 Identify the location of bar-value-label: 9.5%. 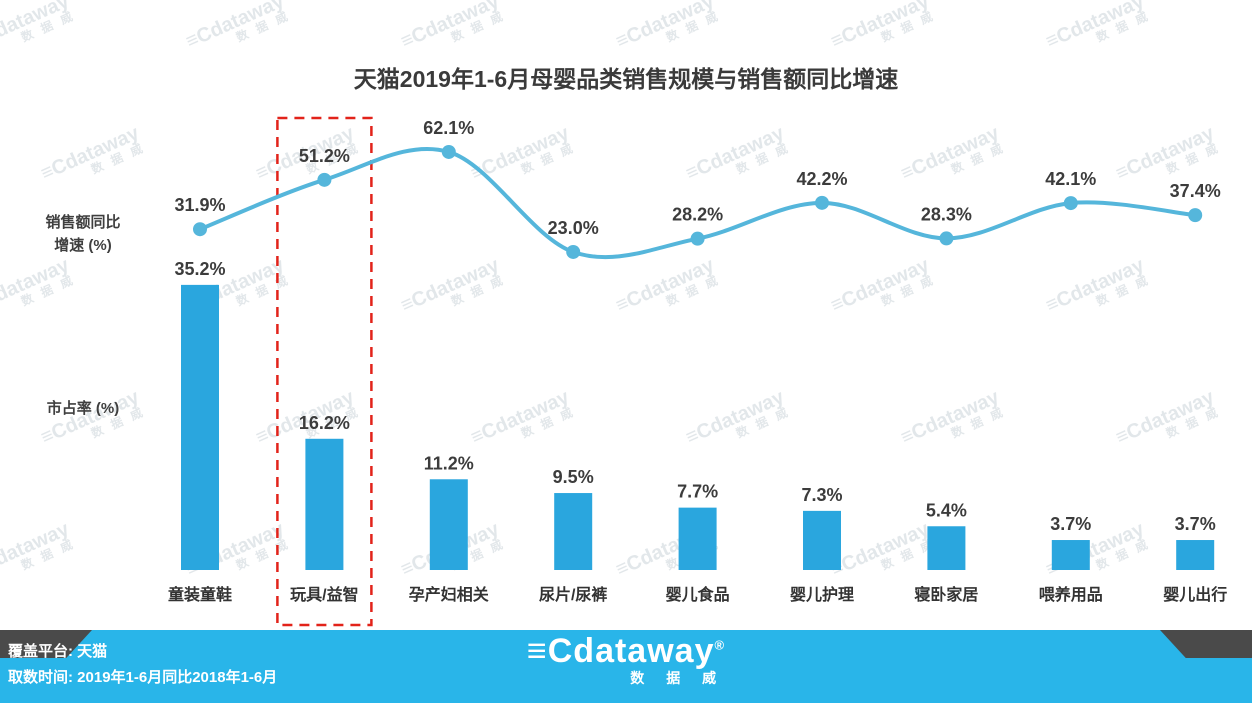
(573, 477).